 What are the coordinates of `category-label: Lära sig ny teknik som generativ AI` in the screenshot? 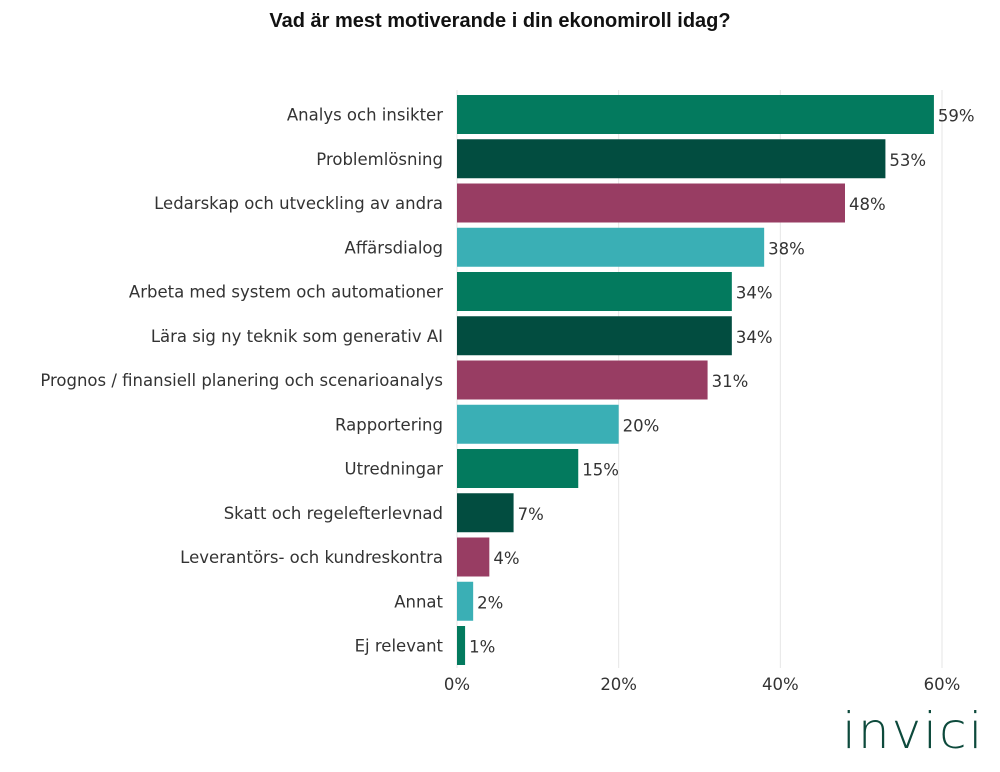 It's located at (297, 336).